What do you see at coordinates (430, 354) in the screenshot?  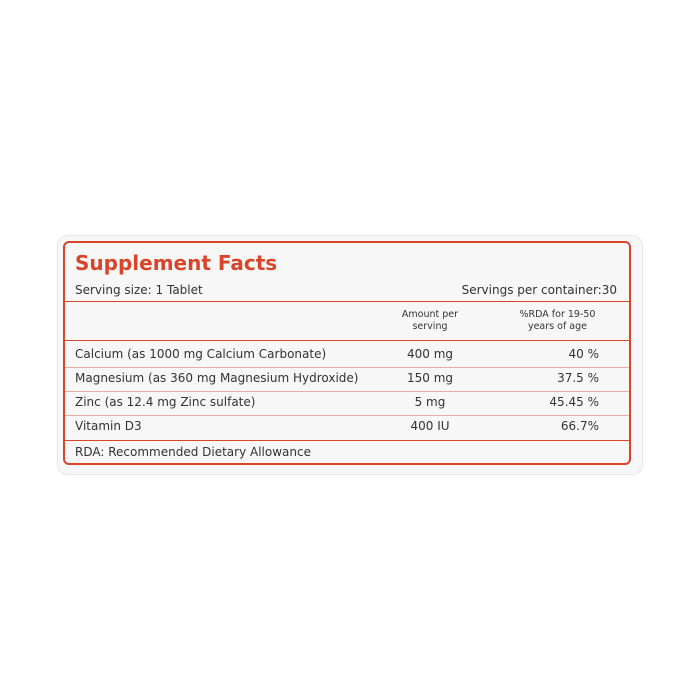 I see `cell: 400 mg` at bounding box center [430, 354].